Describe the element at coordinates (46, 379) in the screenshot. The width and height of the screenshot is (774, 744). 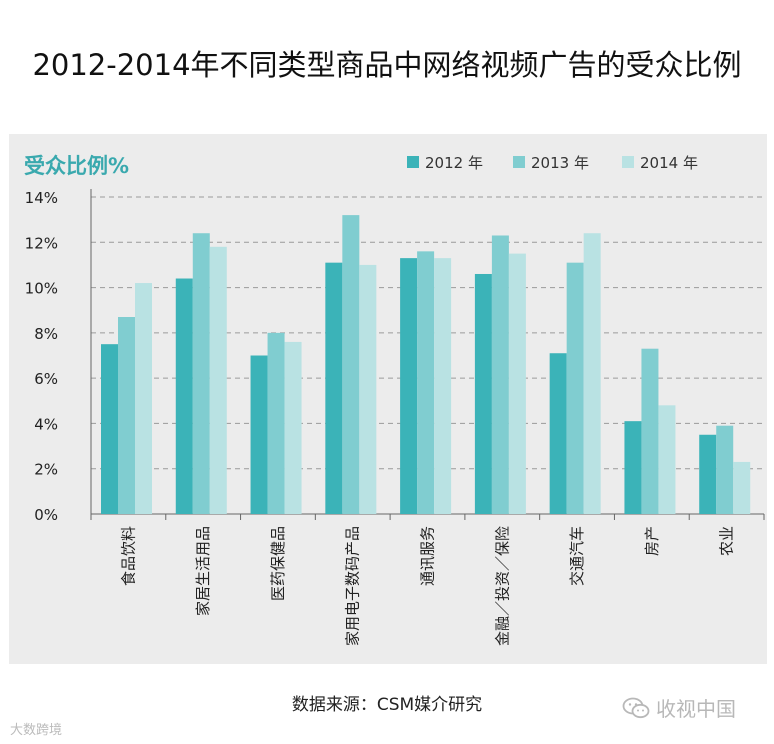
I see `y-tick-label: 6%` at that location.